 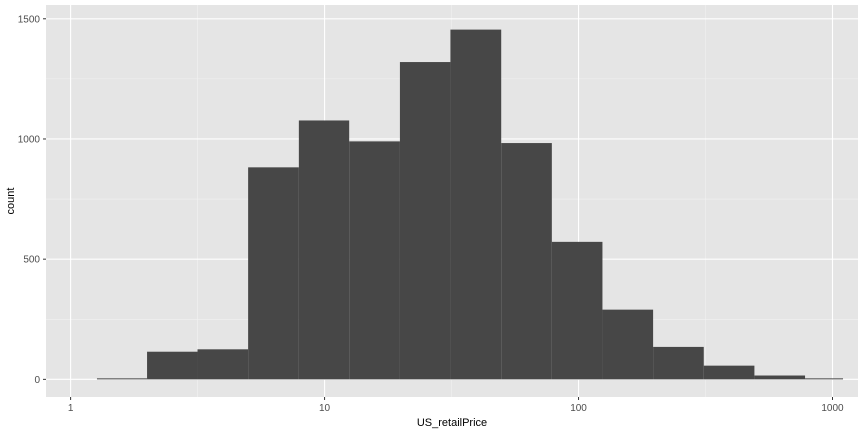 What do you see at coordinates (29, 139) in the screenshot?
I see `y-tick-label: 1000` at bounding box center [29, 139].